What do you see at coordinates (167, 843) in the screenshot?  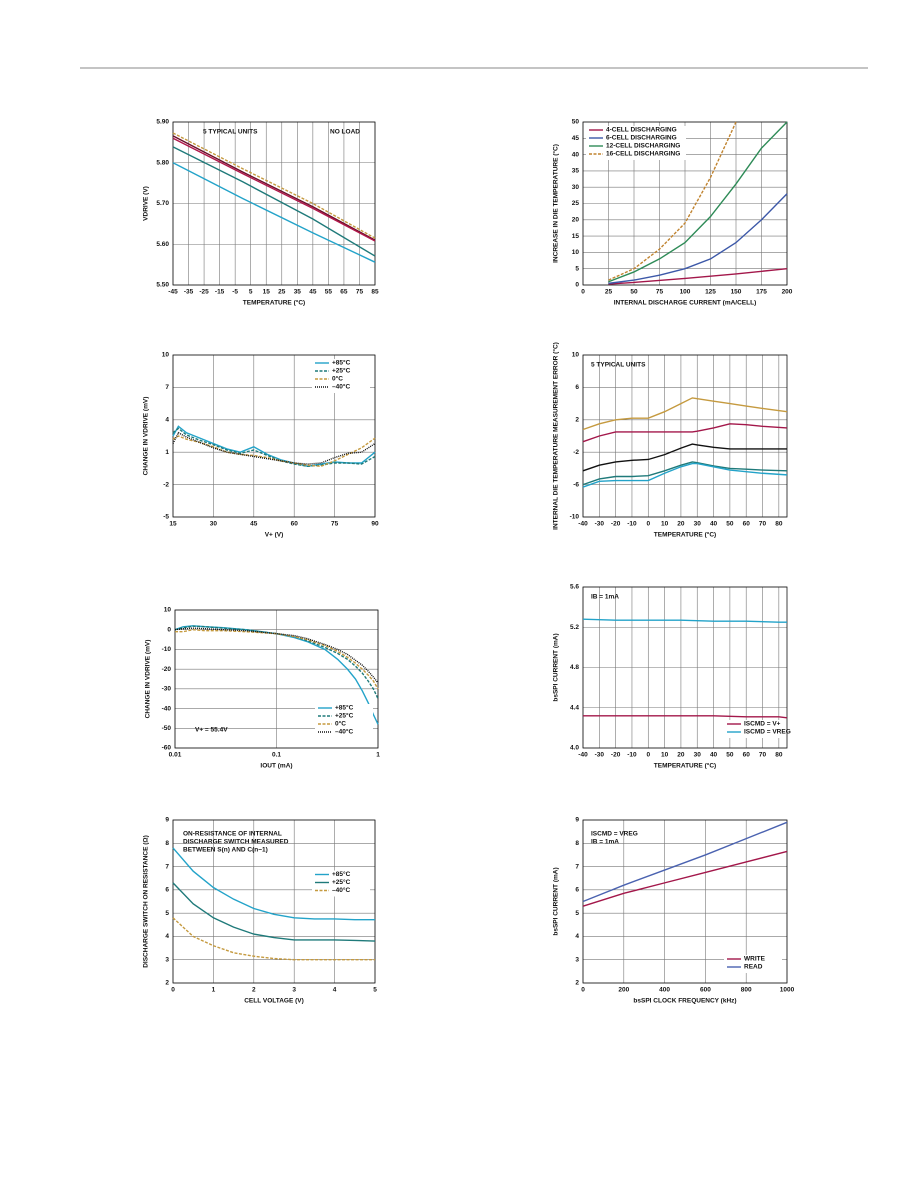 I see `y-tick-label: 8` at bounding box center [167, 843].